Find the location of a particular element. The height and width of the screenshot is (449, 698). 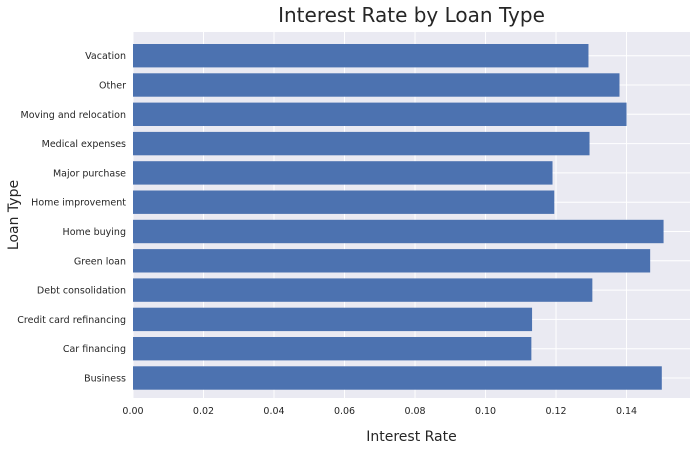

y-tick-label: Green loan is located at coordinates (100, 261).